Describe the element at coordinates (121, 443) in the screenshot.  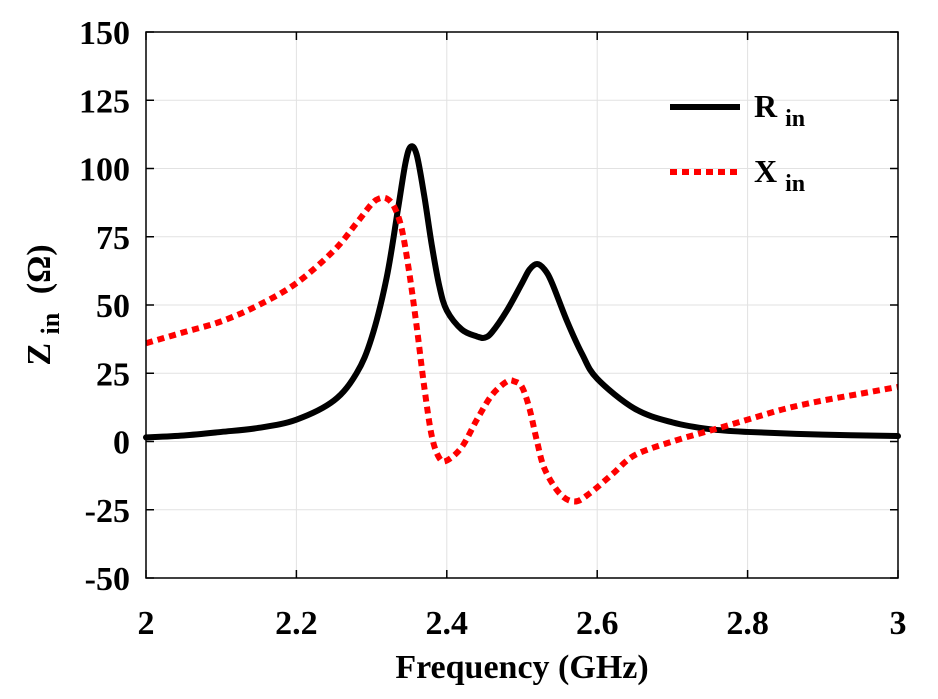
I see `y-tick-label: 0` at that location.